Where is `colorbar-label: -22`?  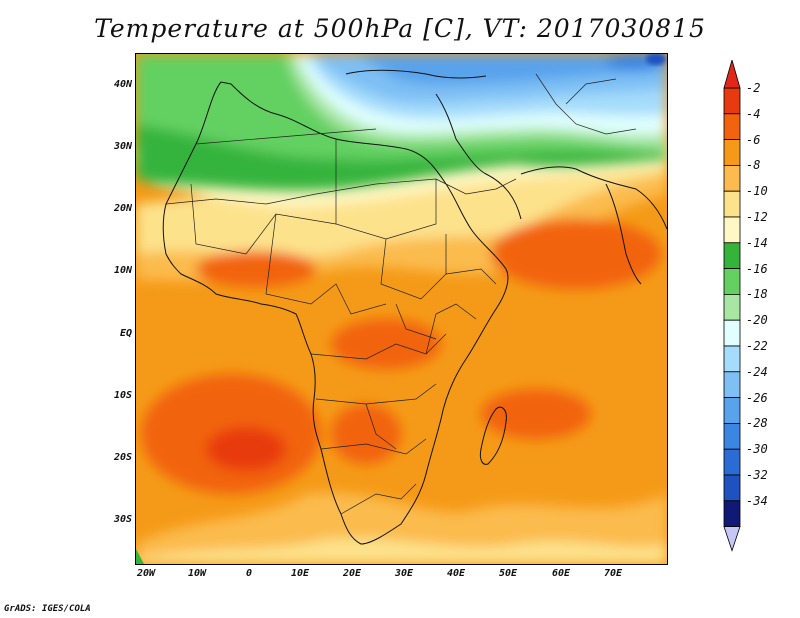
colorbar-label: -22 is located at coordinates (757, 346).